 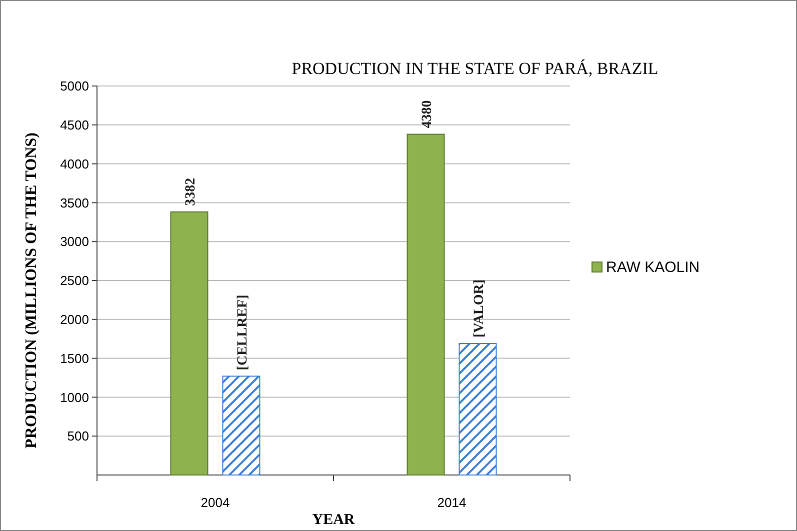 I want to click on legend-label: RAW KAOLIN, so click(x=653, y=267).